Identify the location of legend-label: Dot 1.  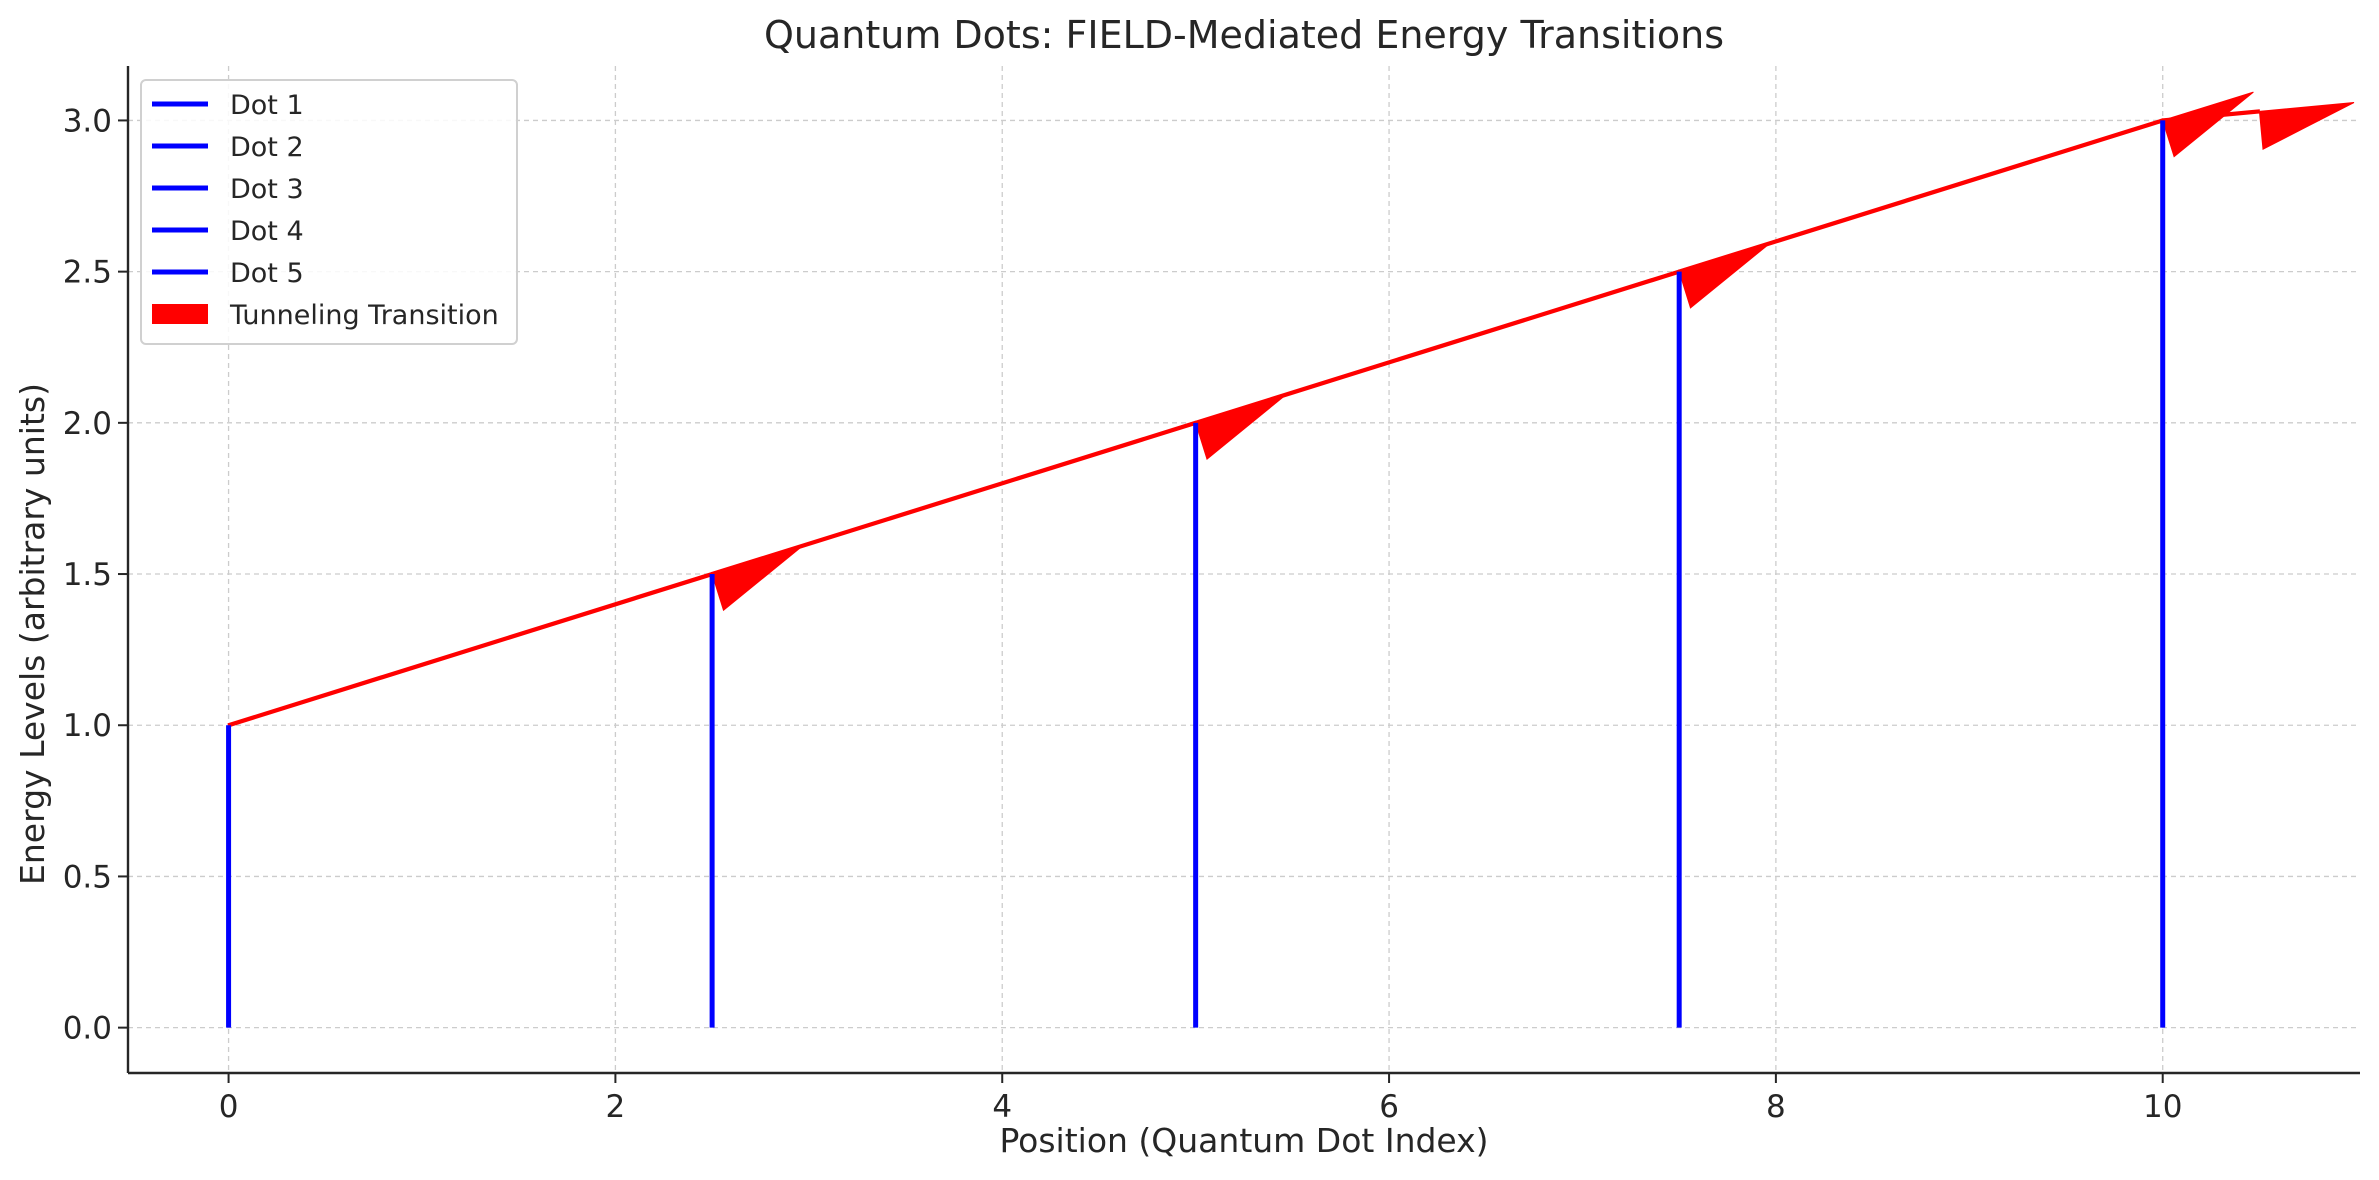
(267, 105).